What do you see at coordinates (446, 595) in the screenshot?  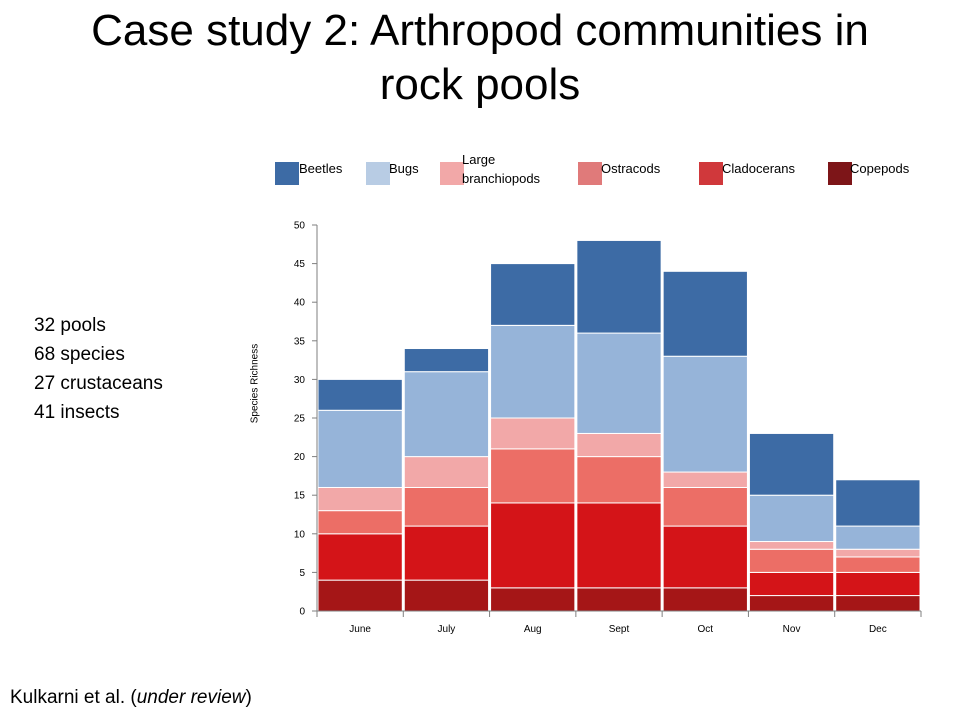 I see `bar-july-copepods` at bounding box center [446, 595].